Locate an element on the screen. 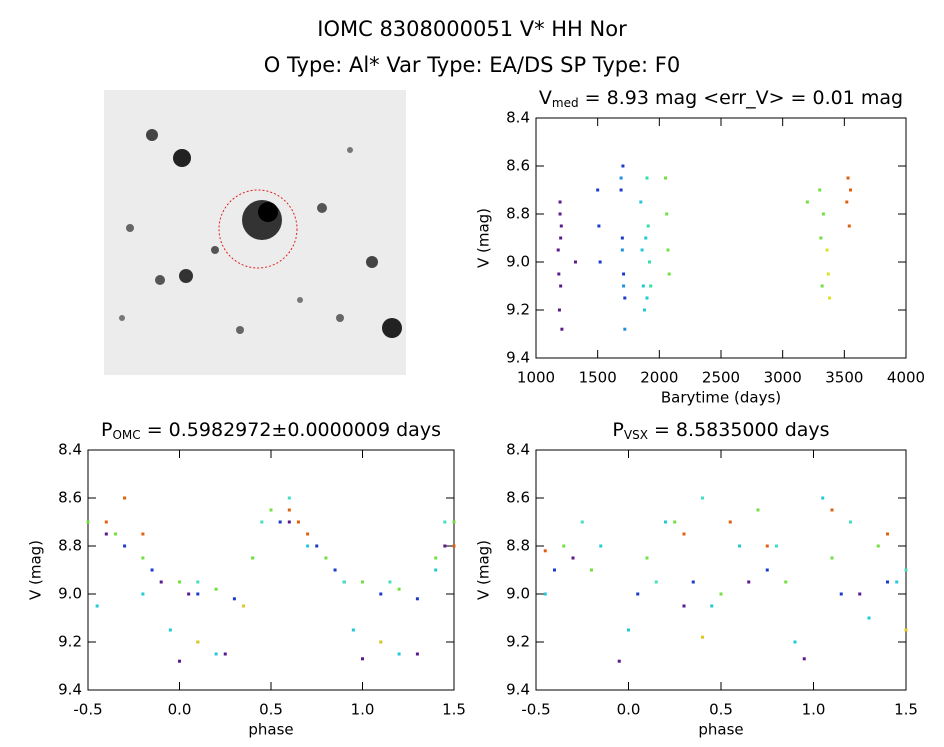 The image size is (944, 747). x-tick-label: 0.0 is located at coordinates (180, 710).